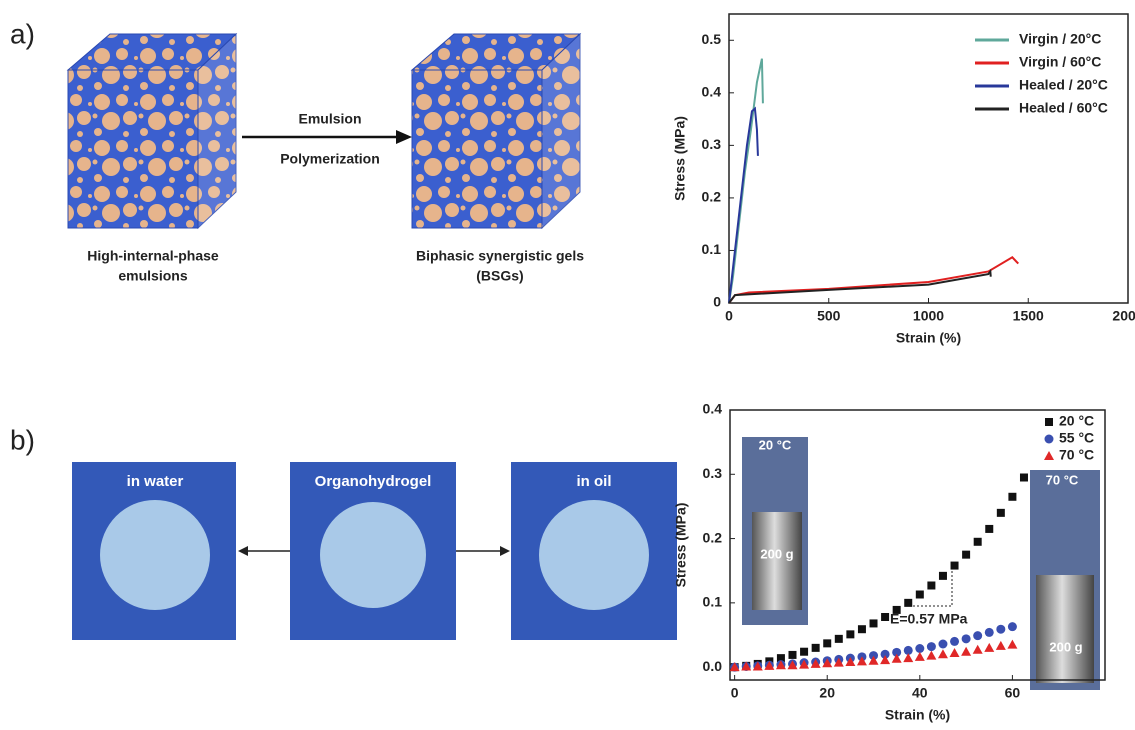 This screenshot has width=1135, height=730. Describe the element at coordinates (717, 302) in the screenshot. I see `y-tick-label: 0` at that location.